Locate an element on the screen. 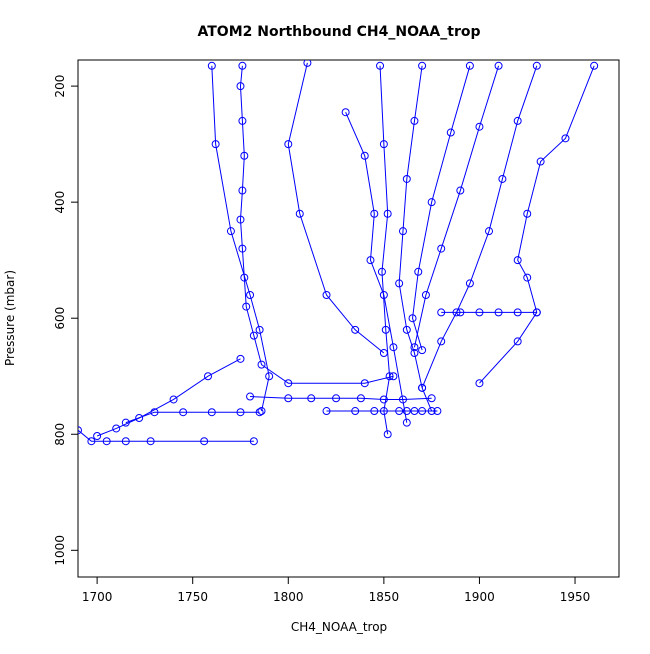  x-tick-label: 1850 is located at coordinates (384, 597).